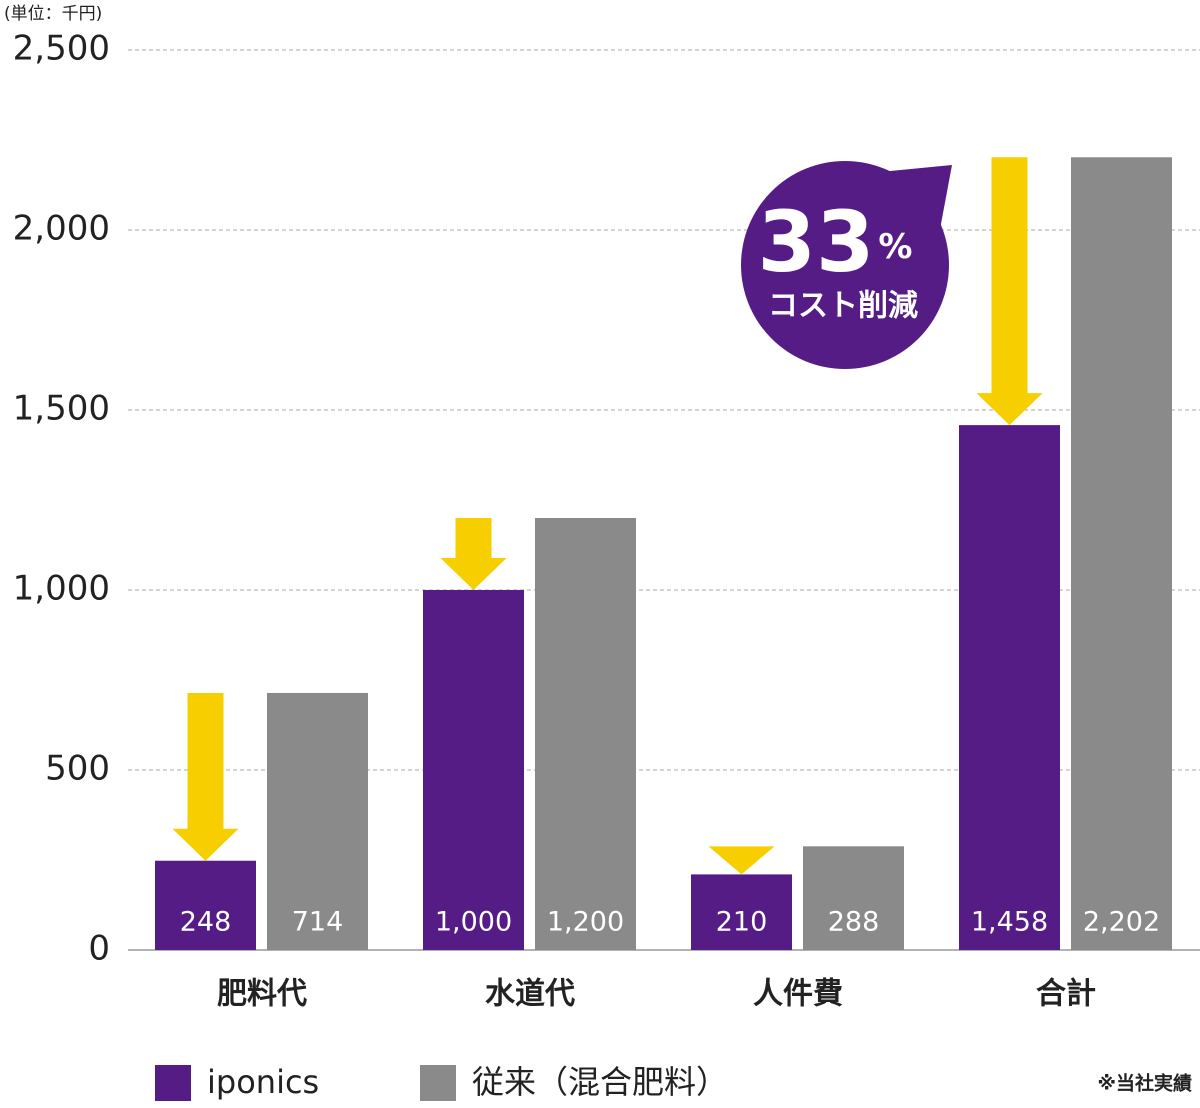 This screenshot has height=1108, width=1200. What do you see at coordinates (530, 994) in the screenshot?
I see `x-tick-label: 水道代` at bounding box center [530, 994].